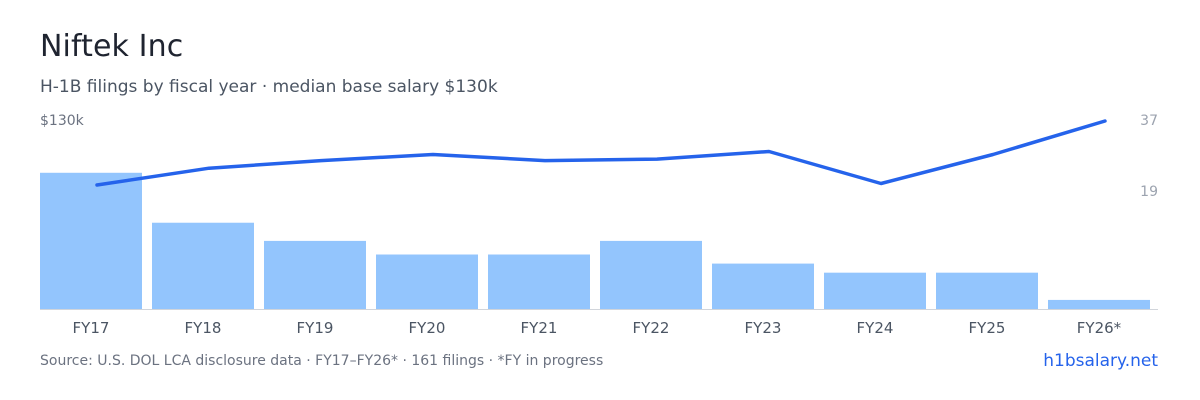  What do you see at coordinates (62, 121) in the screenshot?
I see `left-axis-label: $130k` at bounding box center [62, 121].